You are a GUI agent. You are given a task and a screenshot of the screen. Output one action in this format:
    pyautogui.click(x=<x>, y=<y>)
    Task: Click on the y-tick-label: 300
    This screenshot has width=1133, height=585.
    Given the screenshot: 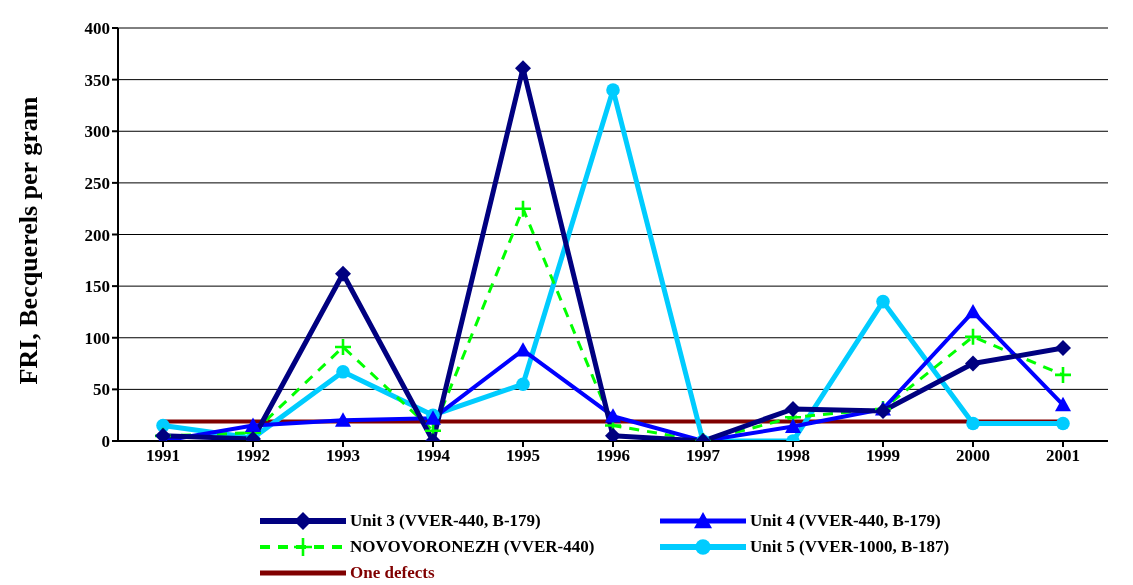 What is the action you would take?
    pyautogui.click(x=97, y=132)
    